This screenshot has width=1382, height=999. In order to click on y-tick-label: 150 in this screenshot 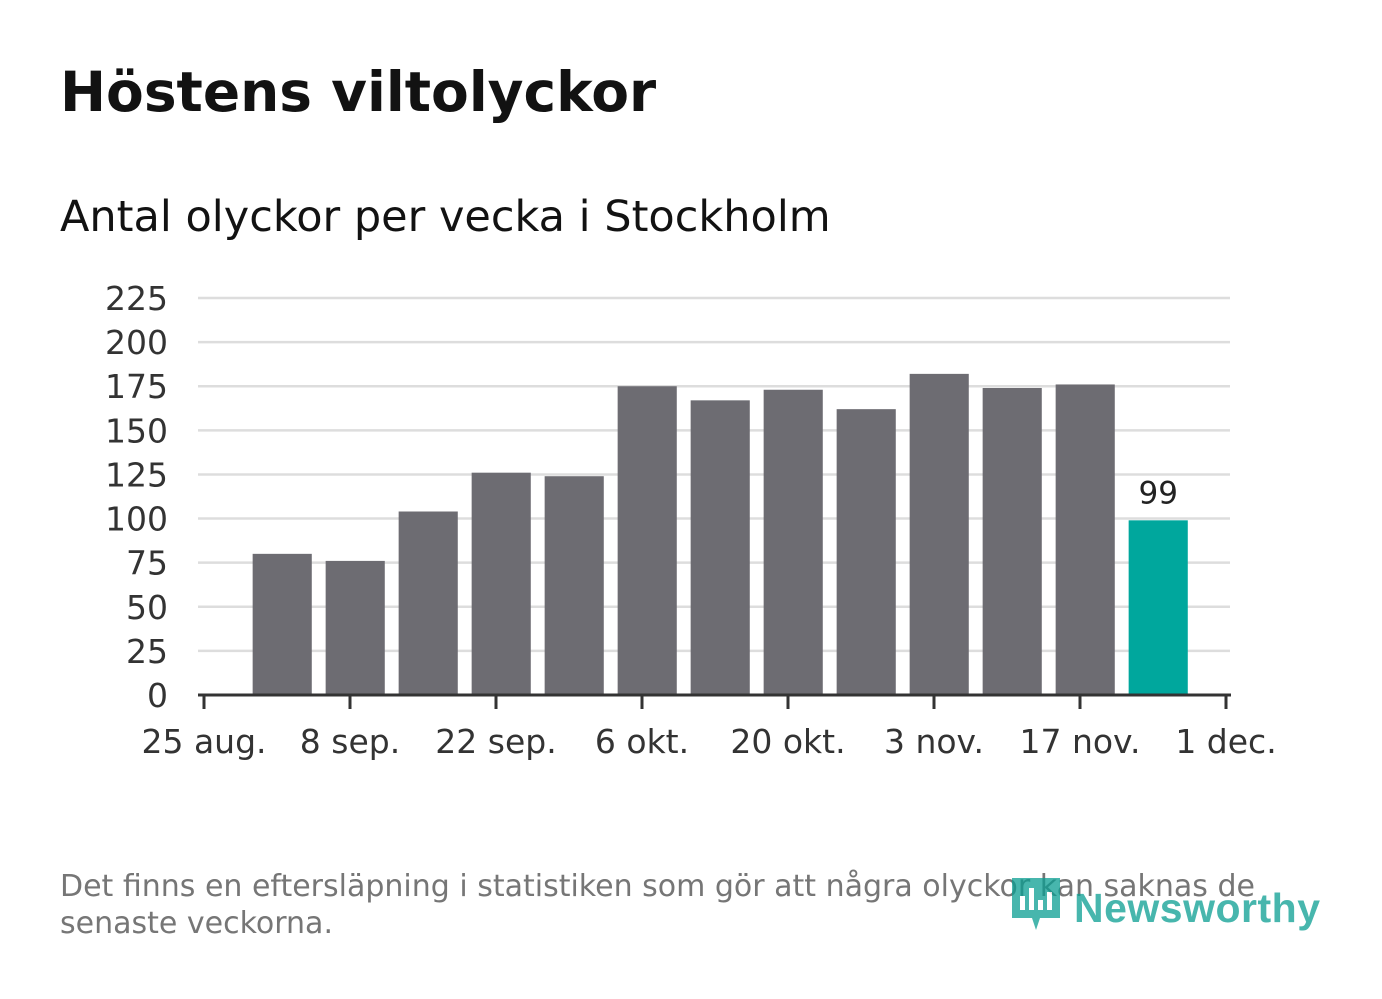, I will do `click(136, 430)`.